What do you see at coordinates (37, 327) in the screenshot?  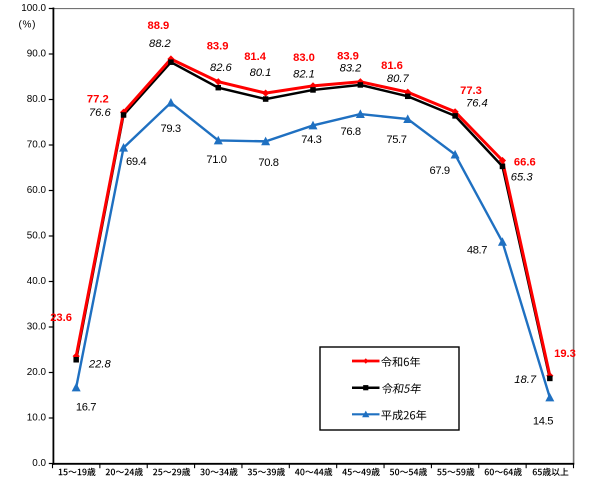 I see `svg-text: 30.0` at bounding box center [37, 327].